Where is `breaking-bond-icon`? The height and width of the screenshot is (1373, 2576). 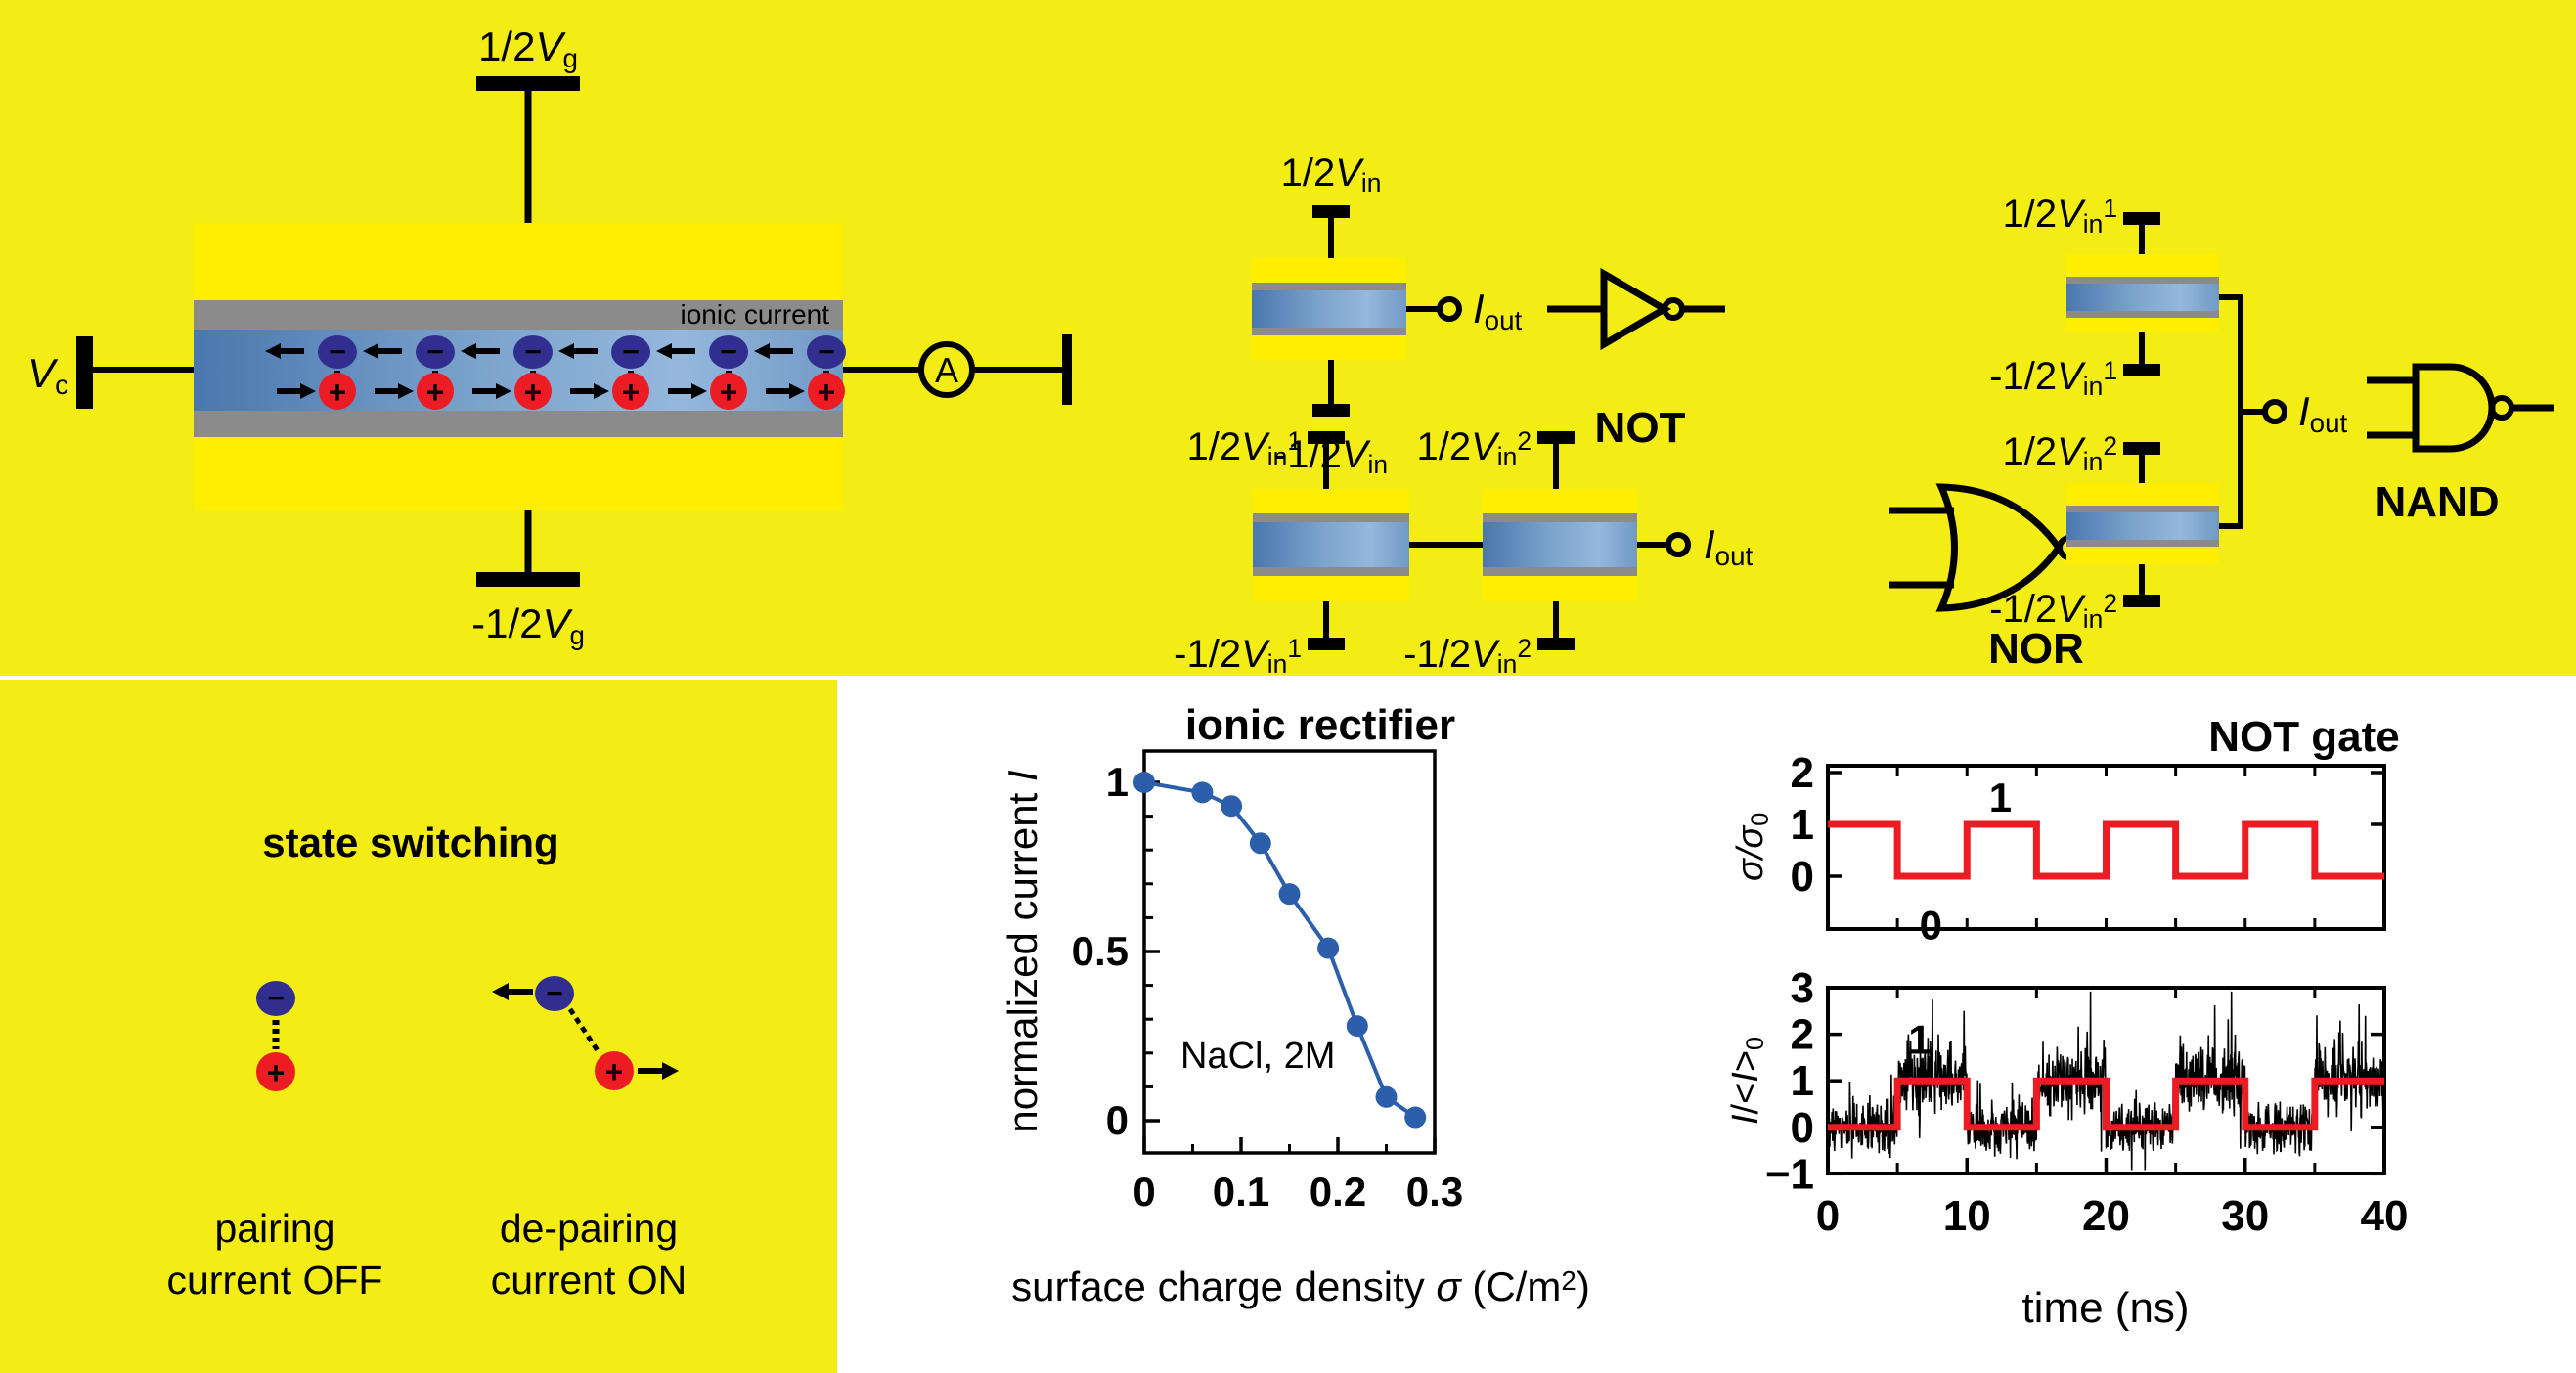 breaking-bond-icon is located at coordinates (584, 1030).